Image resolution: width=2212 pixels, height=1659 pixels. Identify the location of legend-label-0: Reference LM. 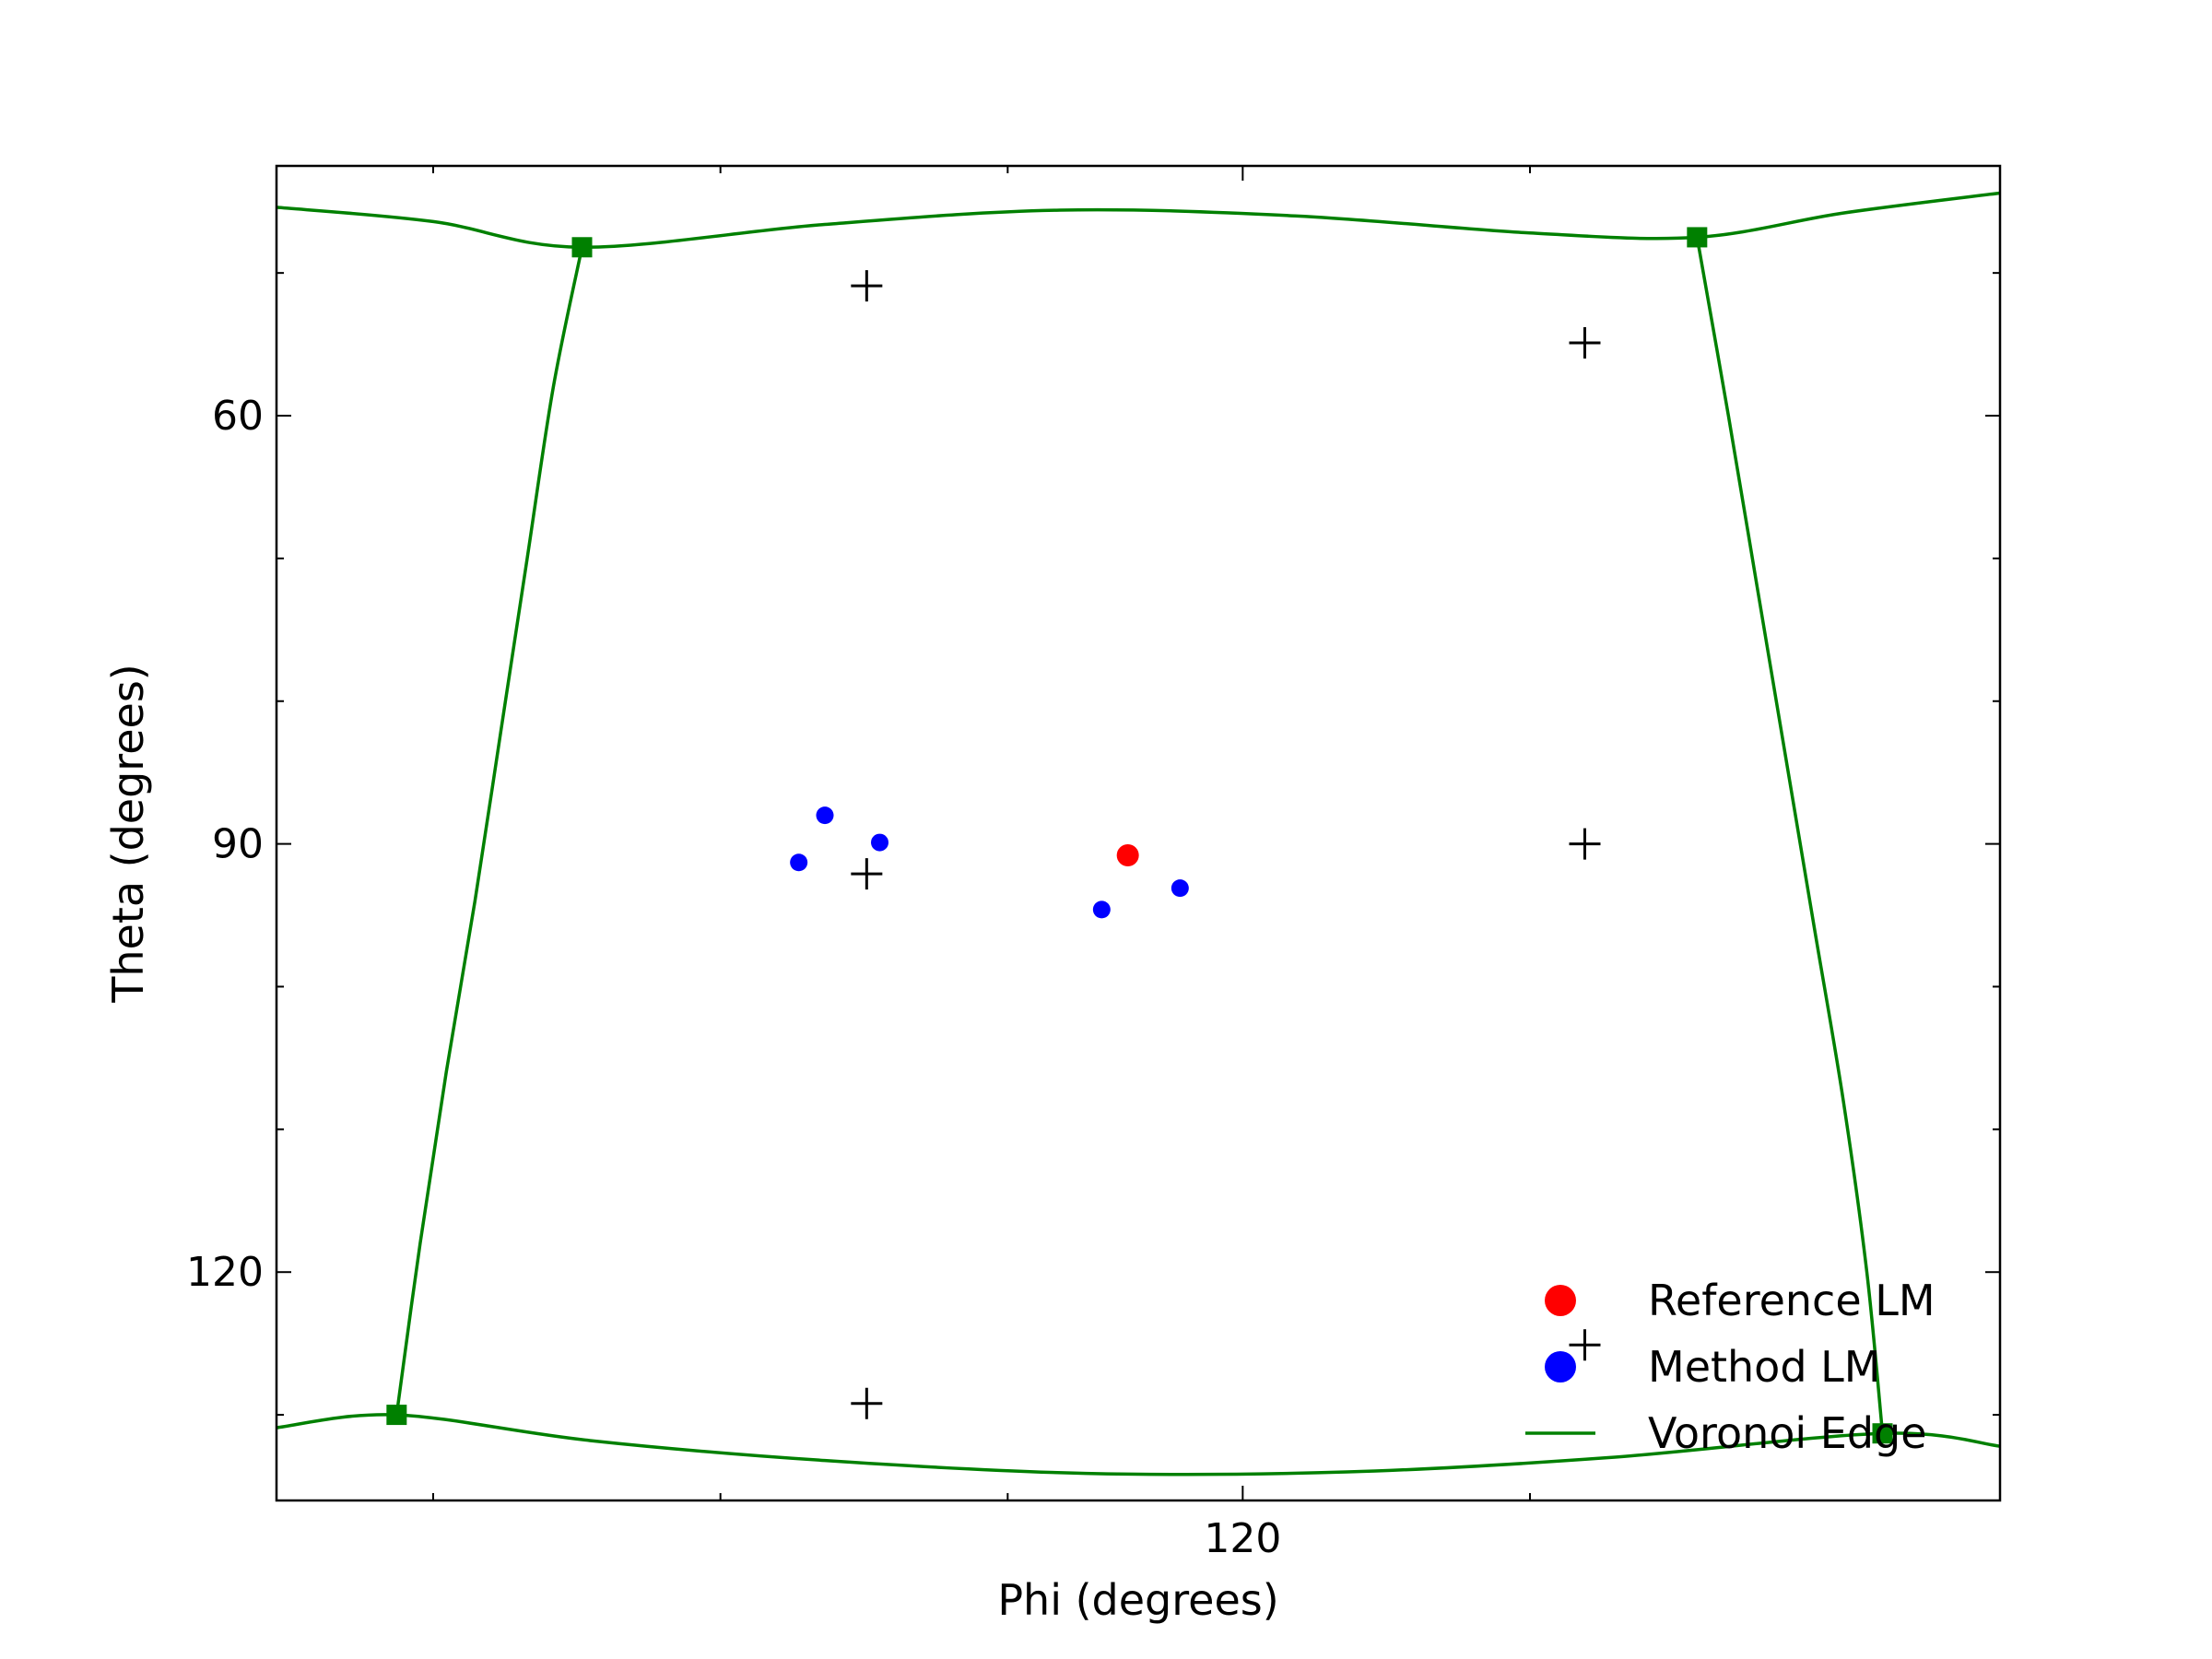
(1792, 1300).